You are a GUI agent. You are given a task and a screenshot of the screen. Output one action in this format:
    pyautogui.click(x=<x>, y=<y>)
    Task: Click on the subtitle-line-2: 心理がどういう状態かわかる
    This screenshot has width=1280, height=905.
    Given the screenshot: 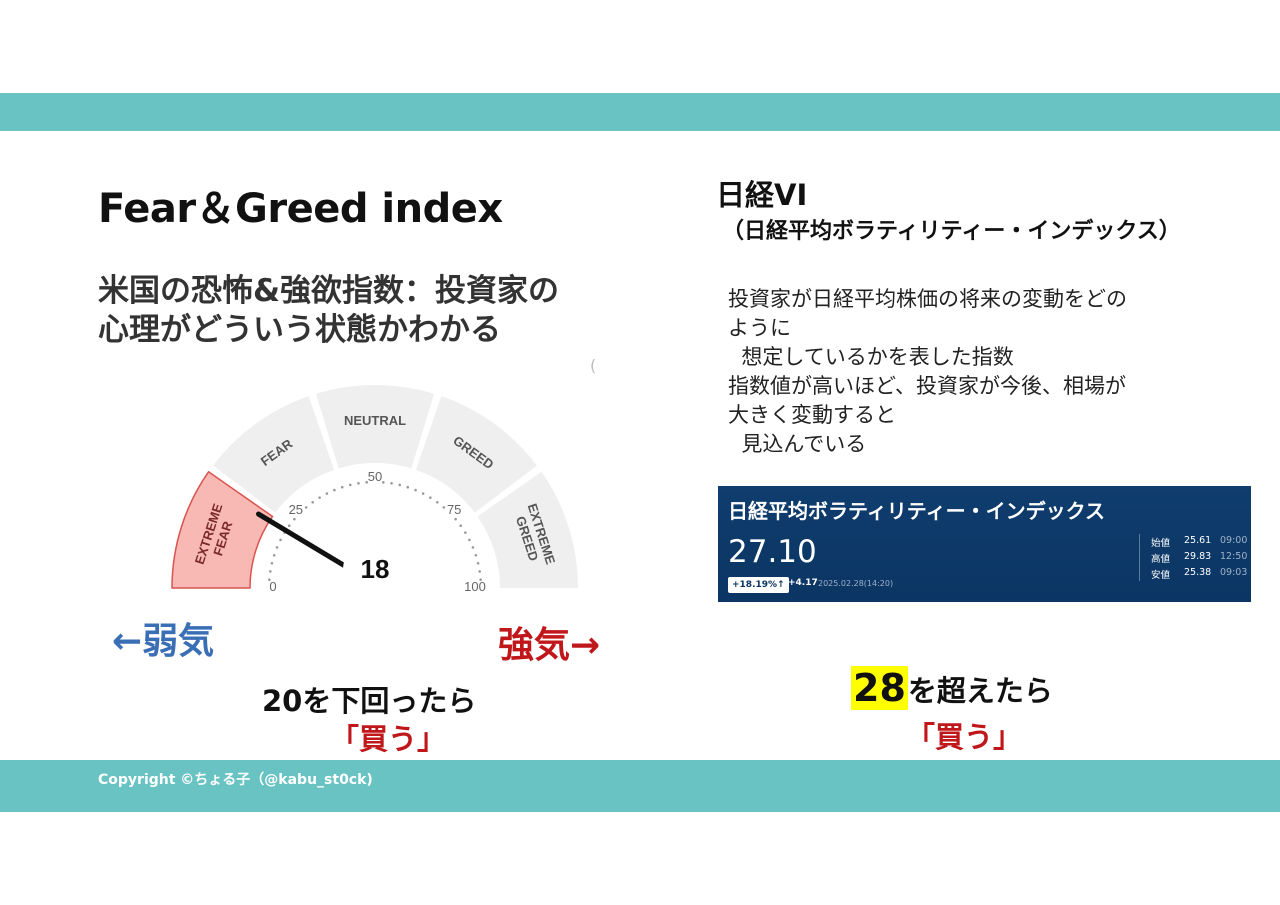 What is the action you would take?
    pyautogui.click(x=299, y=330)
    